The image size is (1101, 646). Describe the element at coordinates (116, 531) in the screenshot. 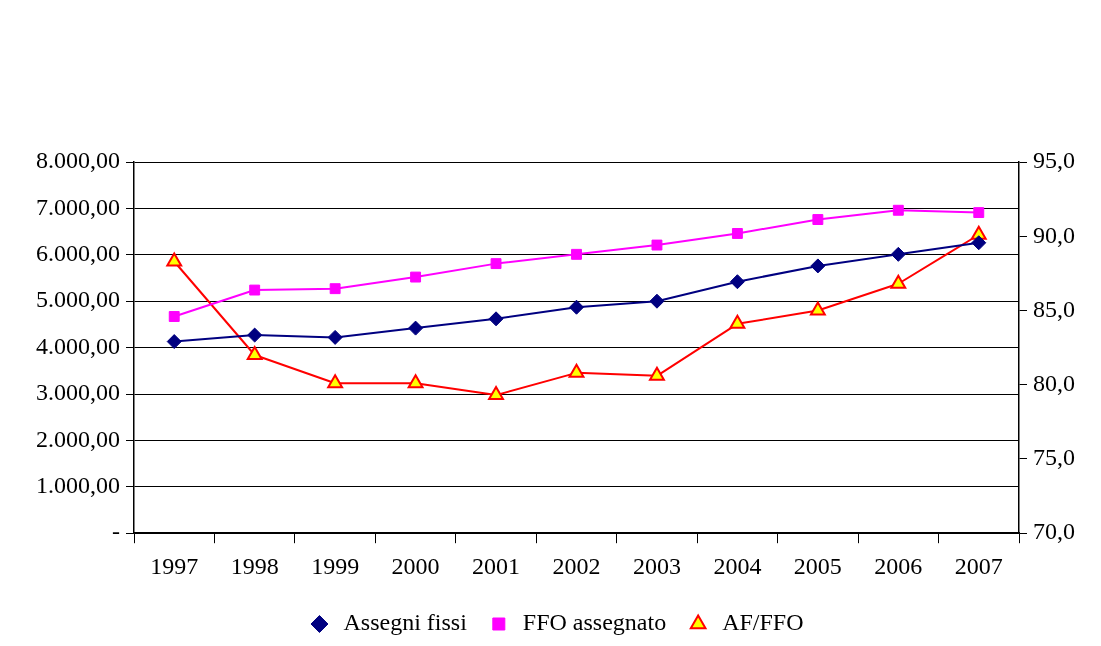

I see `y-tick-label: -` at that location.